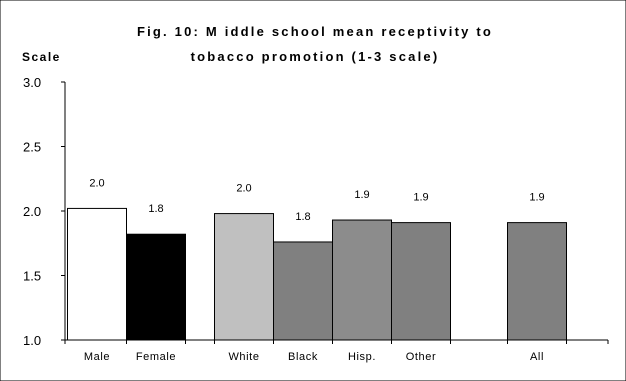  I want to click on y-tick-label: 3.0, so click(32, 82).